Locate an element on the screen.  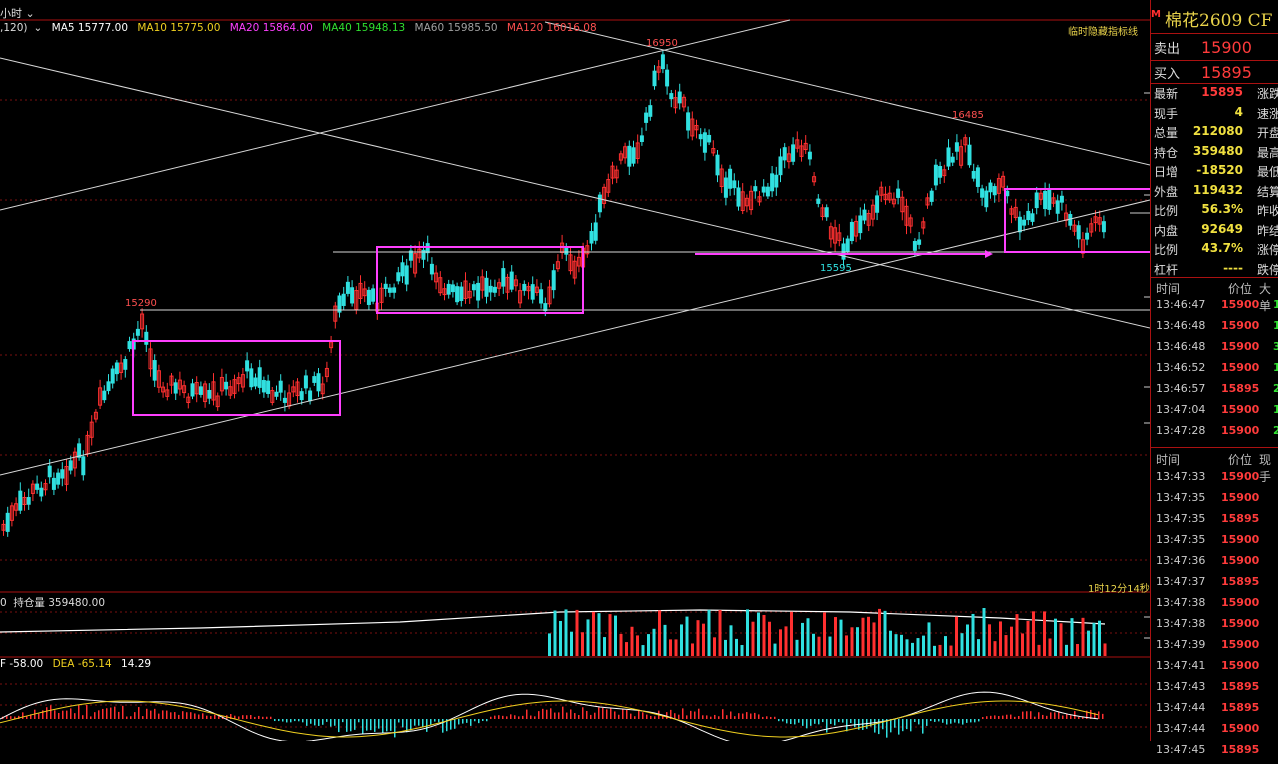
tick-qty: 13 is located at coordinates (1275, 325).